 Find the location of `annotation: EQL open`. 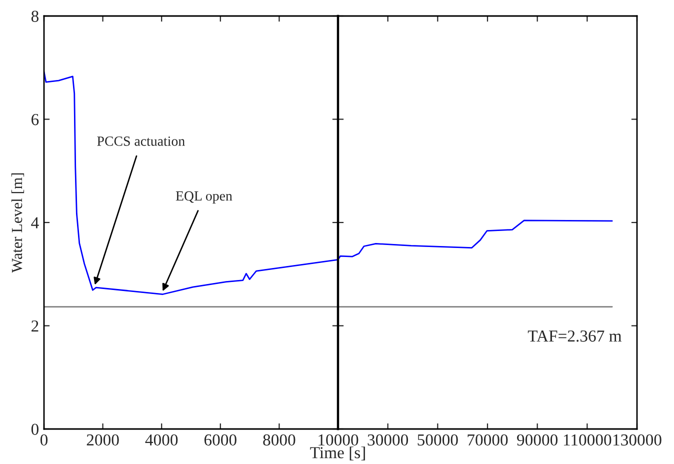

annotation: EQL open is located at coordinates (204, 197).